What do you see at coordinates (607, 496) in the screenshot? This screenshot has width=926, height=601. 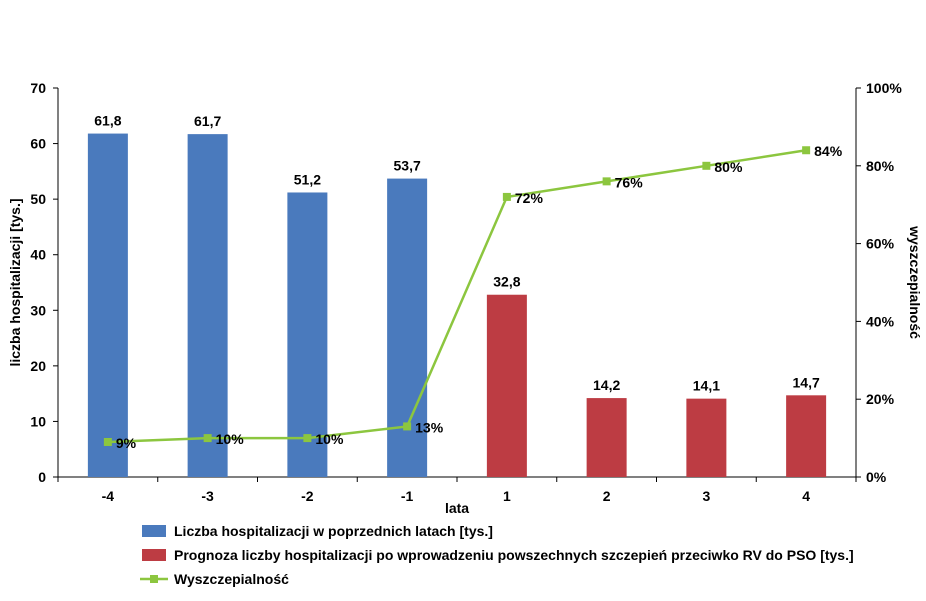 I see `x-tick-label: 2` at bounding box center [607, 496].